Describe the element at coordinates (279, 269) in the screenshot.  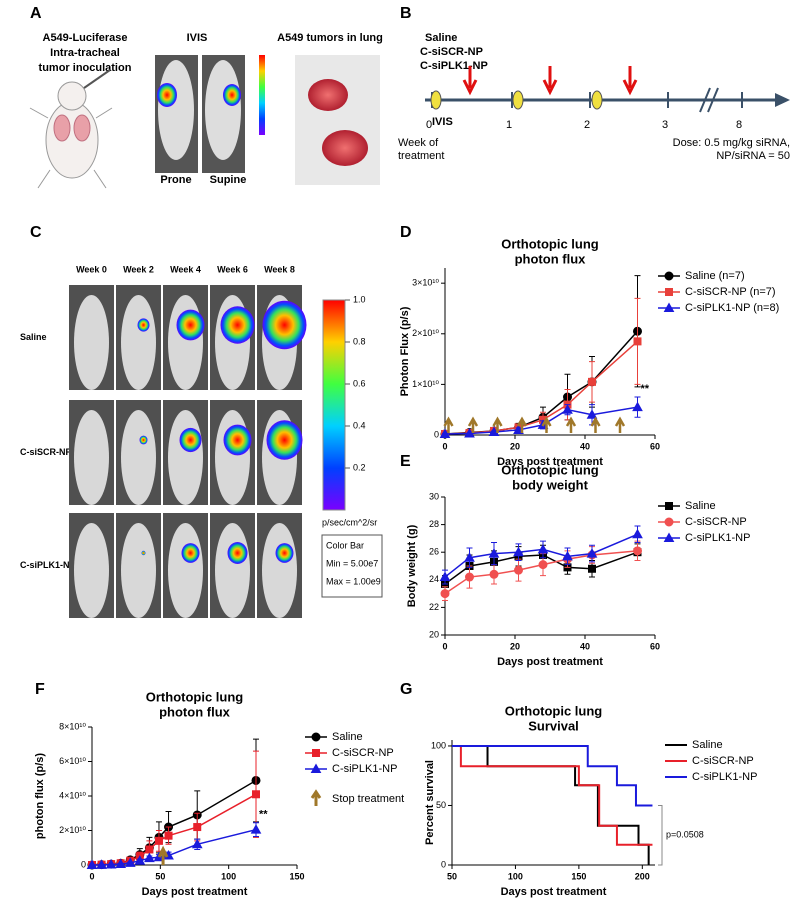
I see `week-label: Week 8` at that location.